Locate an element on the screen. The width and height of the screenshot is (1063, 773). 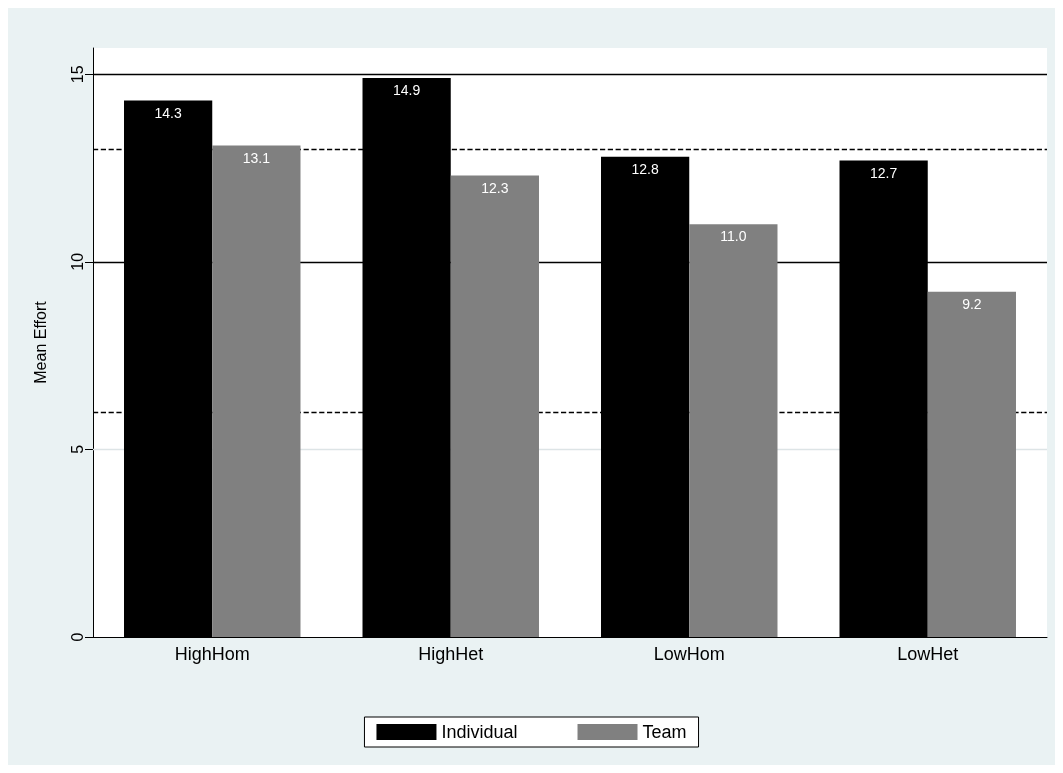
y-axis-title: Mean Effort is located at coordinates (40, 342).